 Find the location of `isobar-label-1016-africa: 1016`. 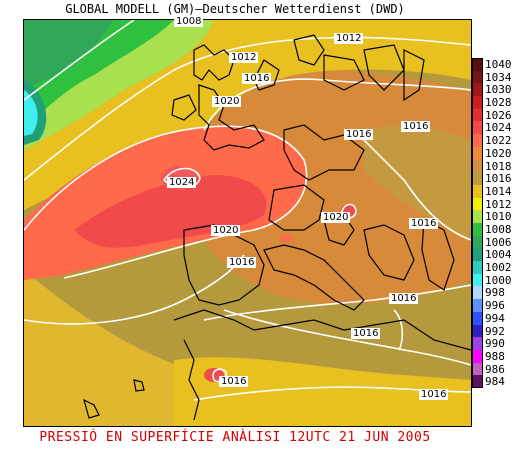

isobar-label-1016-africa: 1016 is located at coordinates (234, 381).